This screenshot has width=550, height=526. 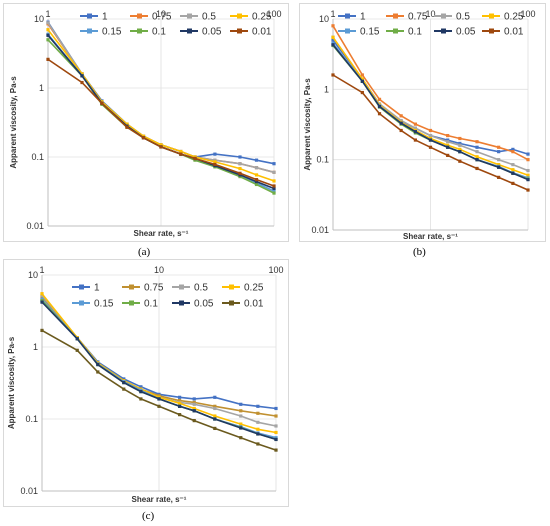 What do you see at coordinates (332, 14) in the screenshot?
I see `x-tick-label: 1` at bounding box center [332, 14].